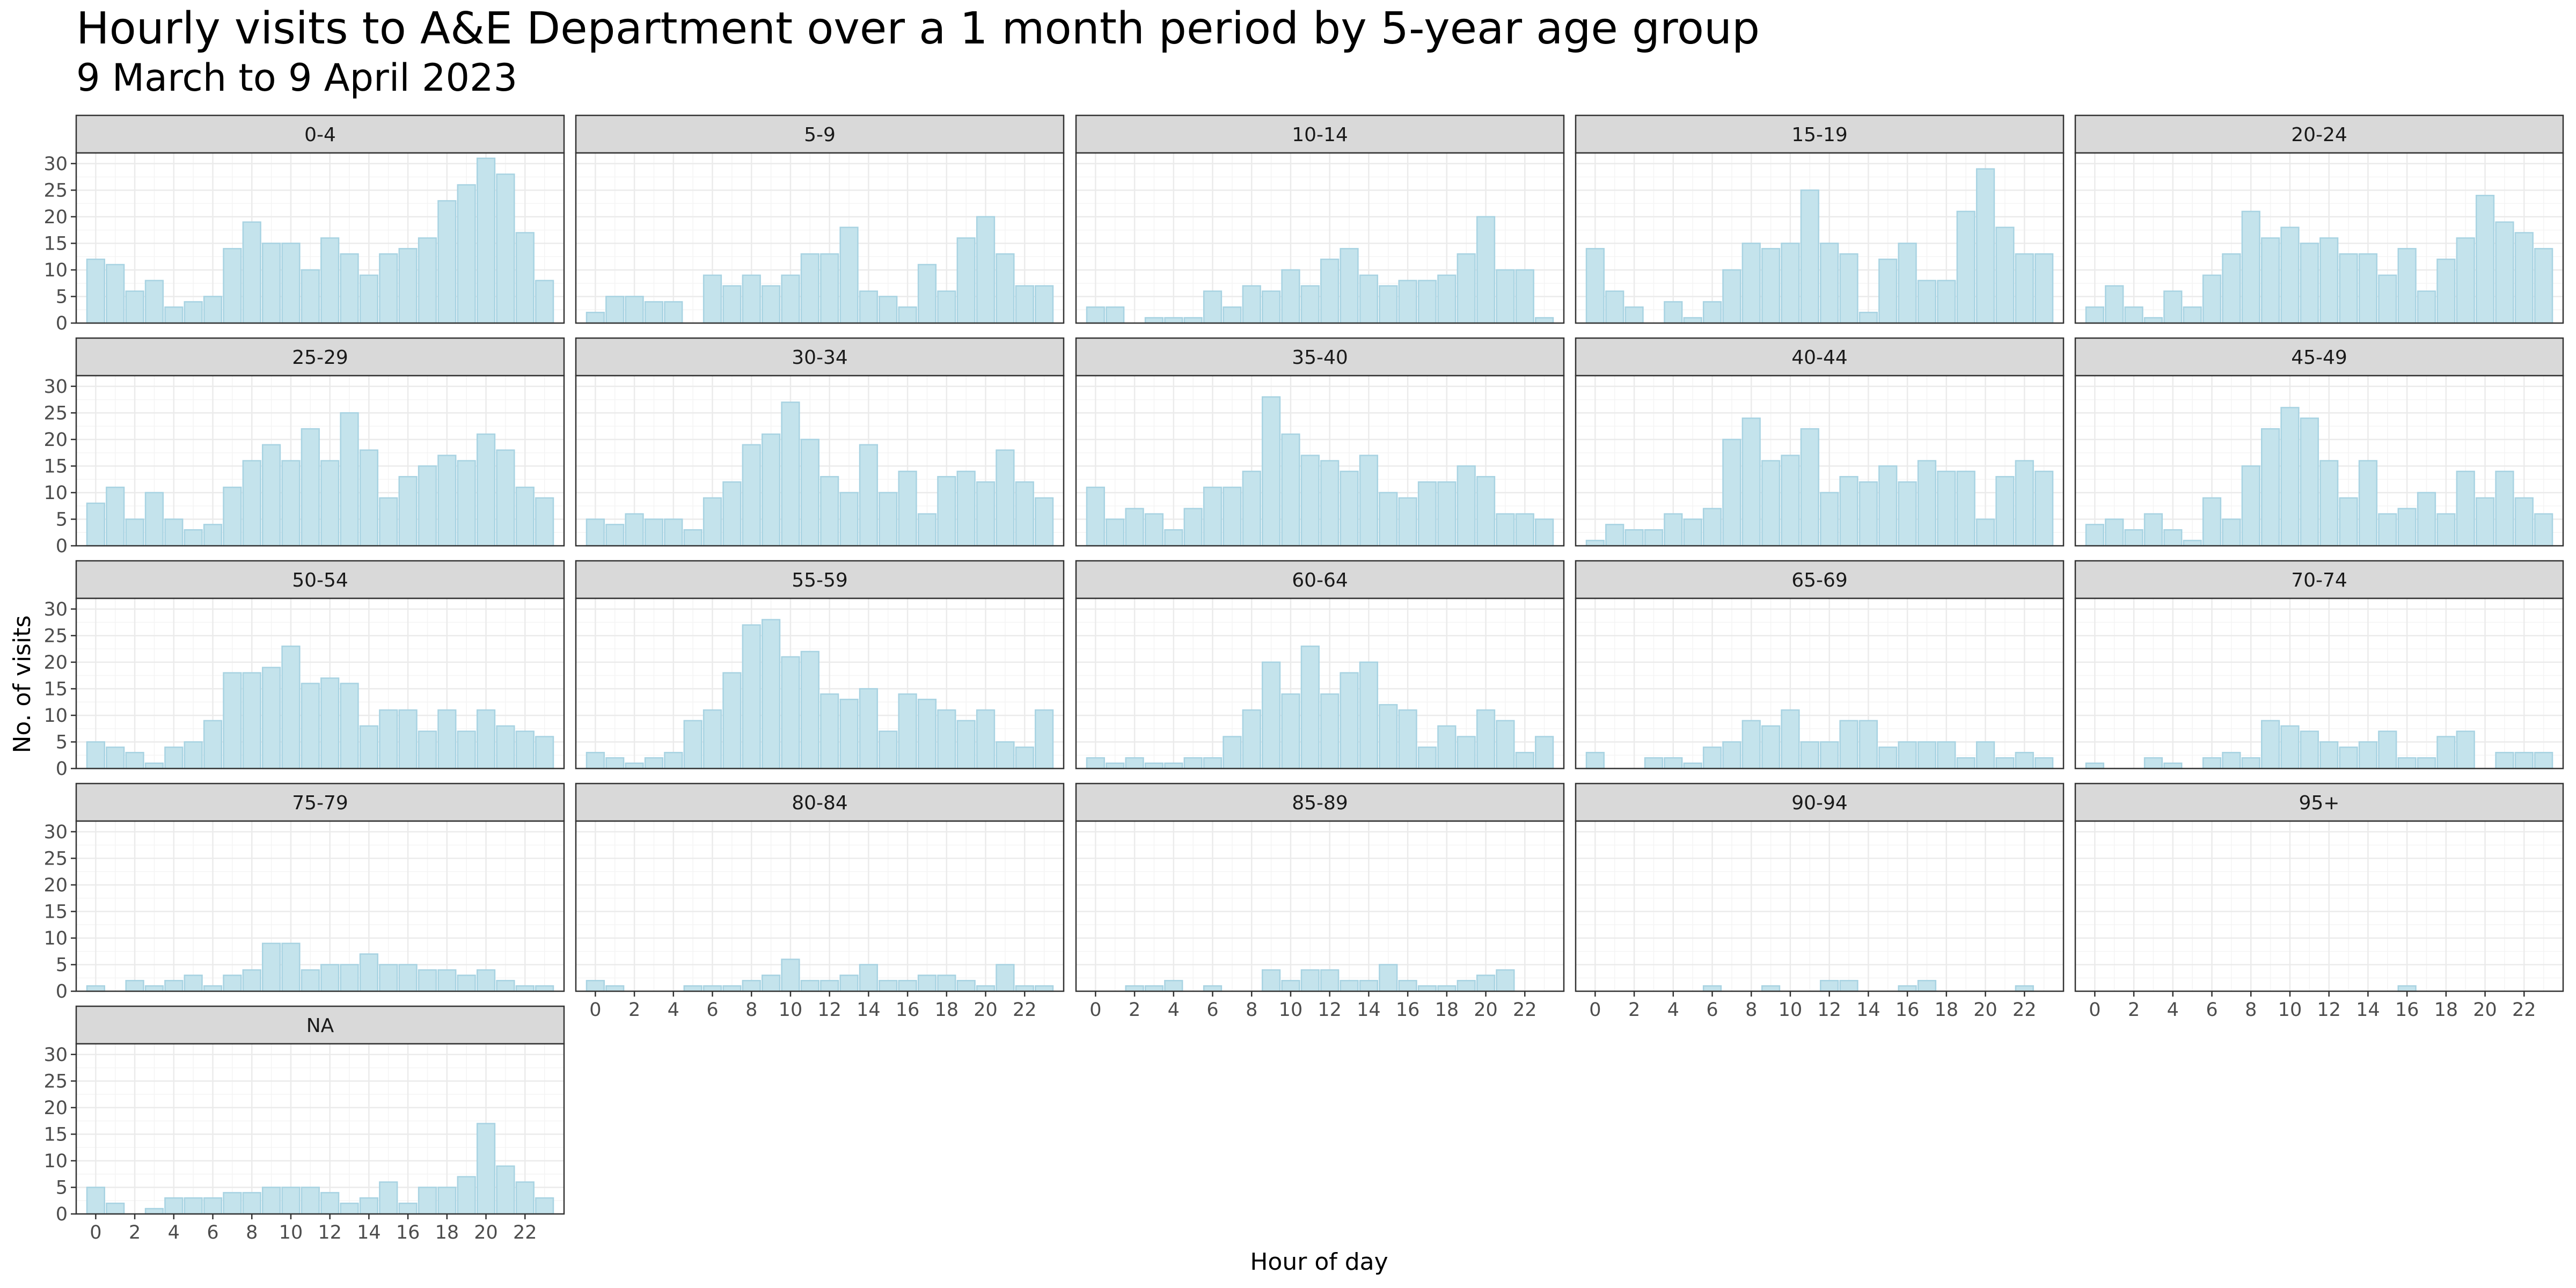 The image size is (2576, 1288). What do you see at coordinates (22, 684) in the screenshot?
I see `y-axis-title: No. of visits` at bounding box center [22, 684].